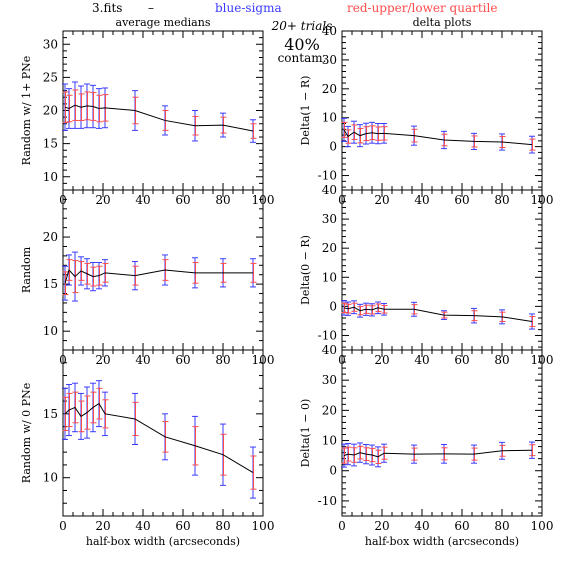 This screenshot has height=574, width=574. What do you see at coordinates (305, 270) in the screenshot?
I see `y-axis-label: Delta(0 − R)` at bounding box center [305, 270].